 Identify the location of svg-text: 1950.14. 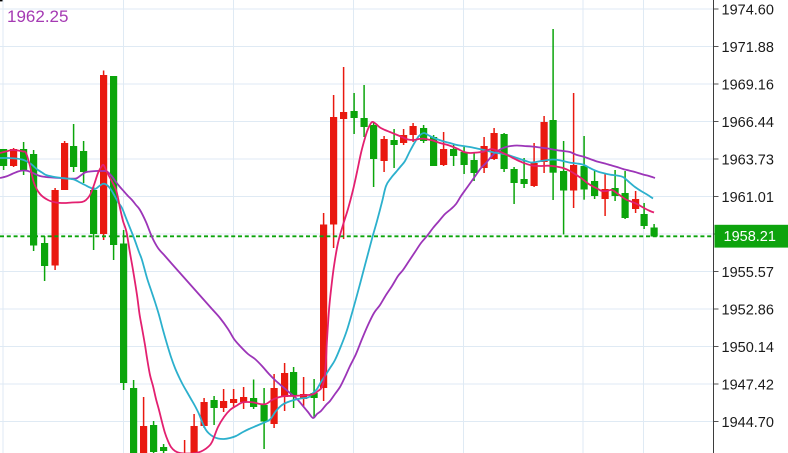
(748, 348).